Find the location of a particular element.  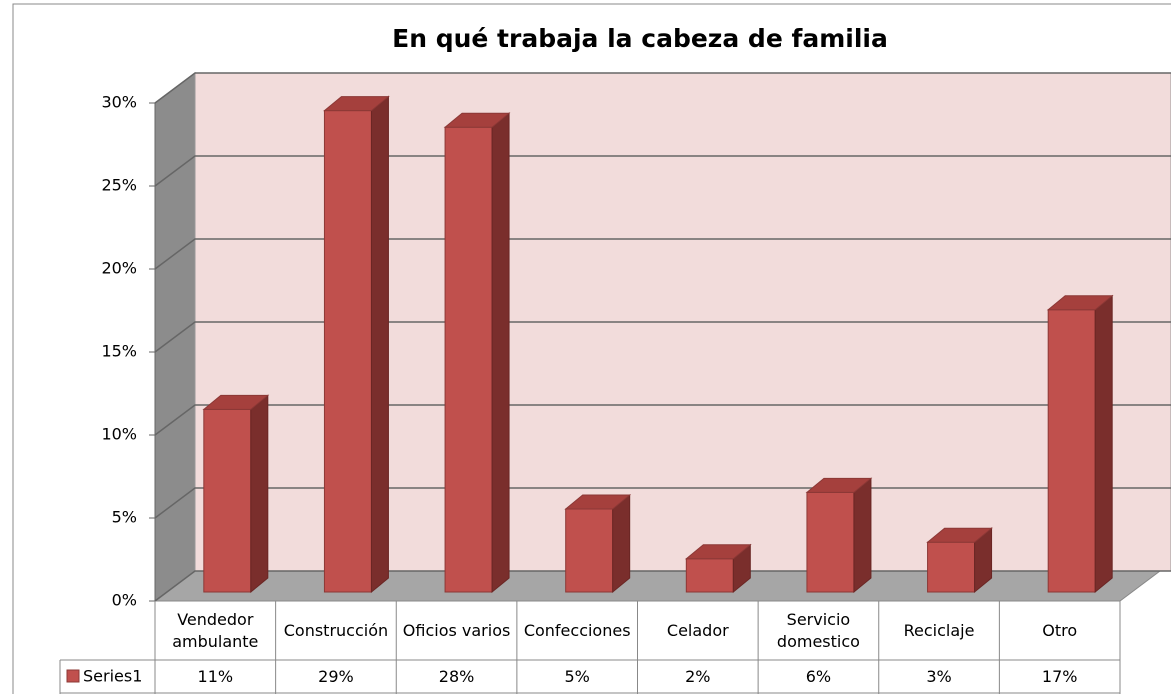

y-tick-label: 20% is located at coordinates (119, 268).